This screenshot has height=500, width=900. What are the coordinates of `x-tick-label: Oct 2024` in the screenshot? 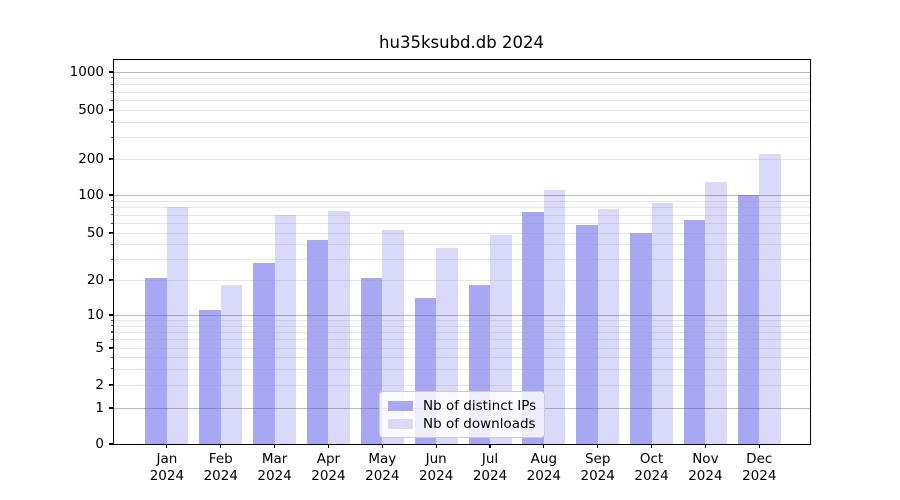 It's located at (651, 468).